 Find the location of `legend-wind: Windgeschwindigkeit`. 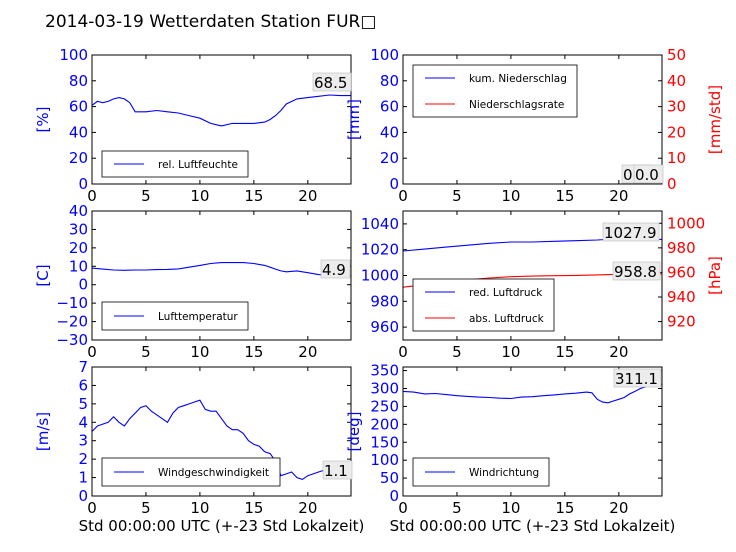

legend-wind: Windgeschwindigkeit is located at coordinates (191, 472).